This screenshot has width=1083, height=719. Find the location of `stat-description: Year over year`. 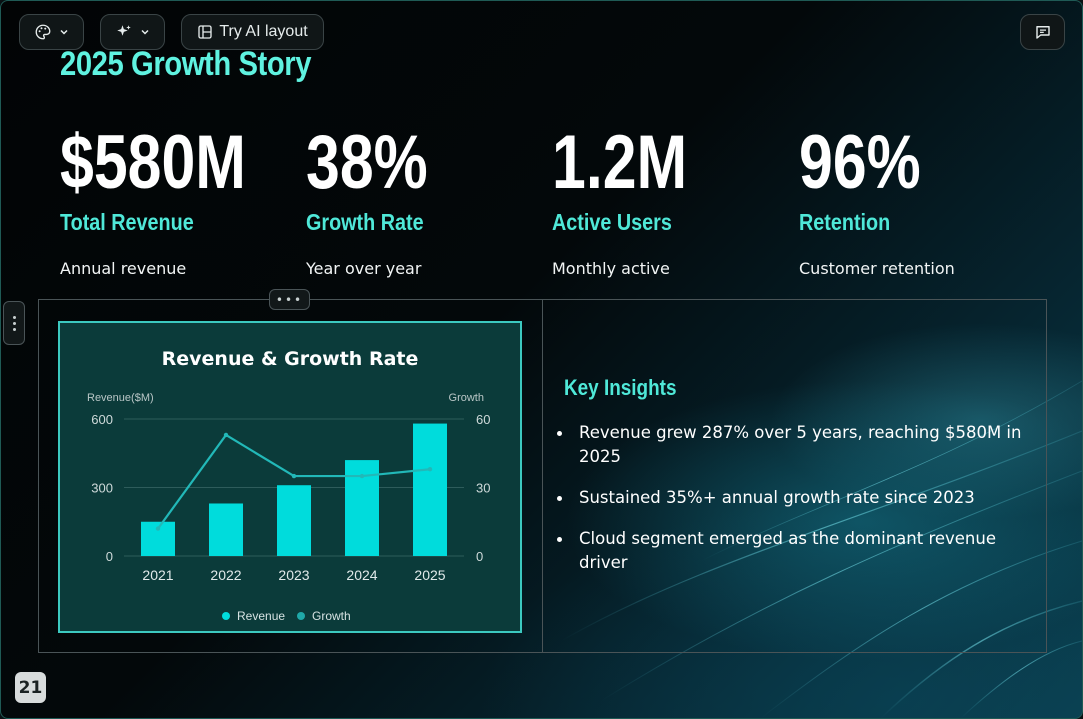

stat-description: Year over year is located at coordinates (364, 268).